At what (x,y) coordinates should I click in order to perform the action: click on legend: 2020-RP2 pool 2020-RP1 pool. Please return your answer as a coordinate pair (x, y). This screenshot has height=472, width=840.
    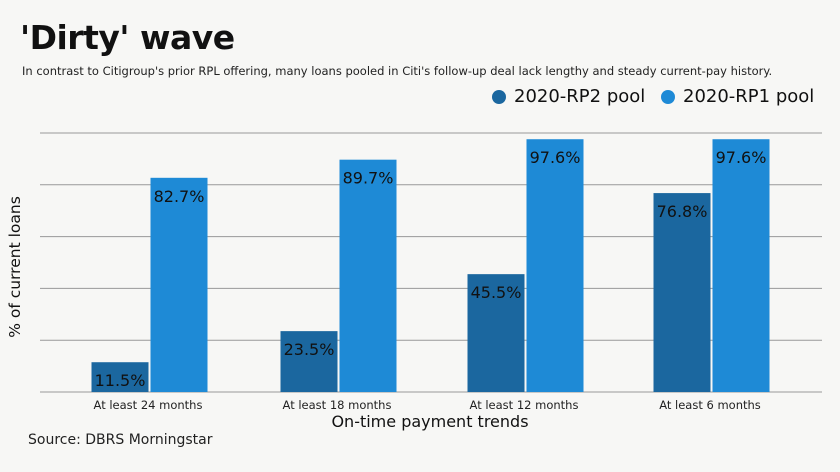
    Looking at the image, I should click on (420, 101).